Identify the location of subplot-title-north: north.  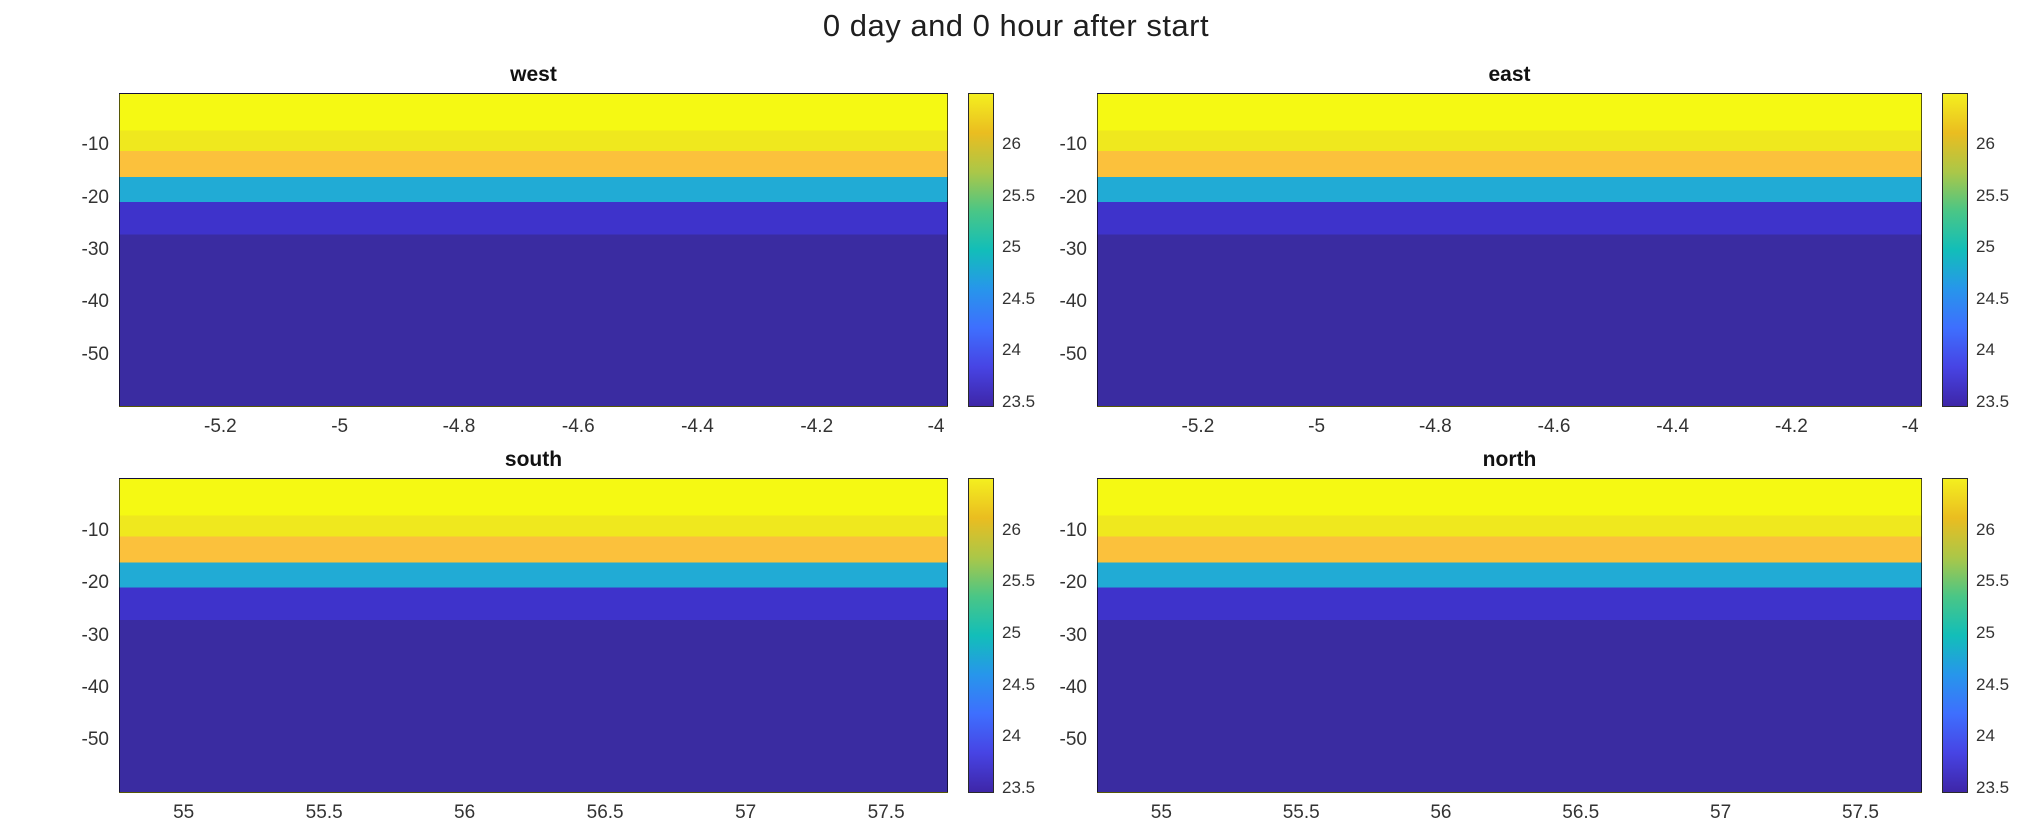
(1509, 459).